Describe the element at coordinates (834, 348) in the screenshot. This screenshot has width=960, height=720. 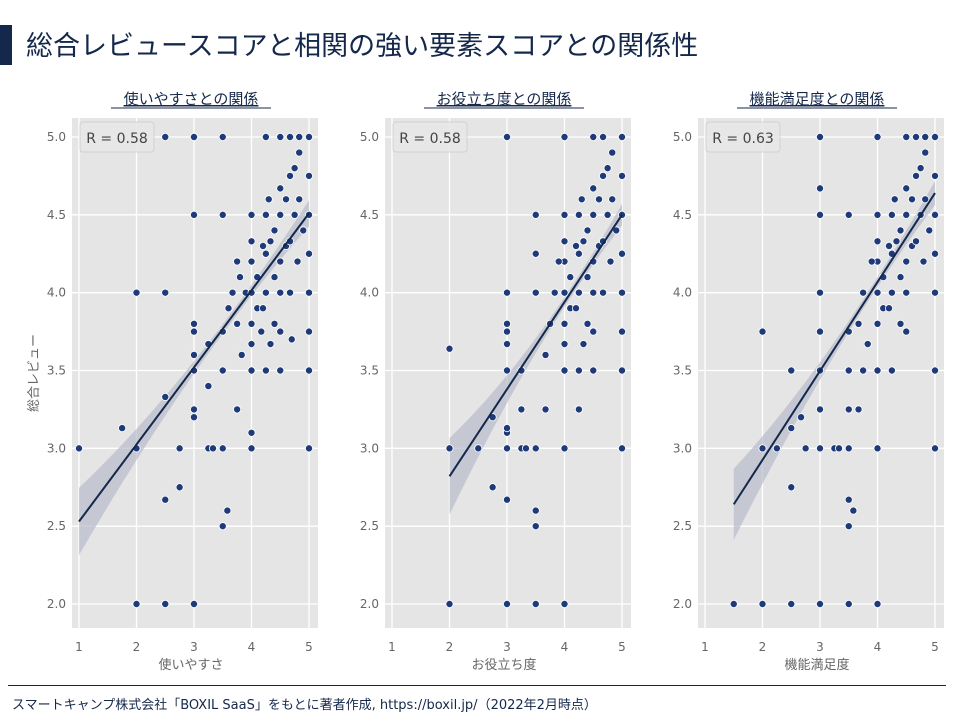
I see `regression-line` at that location.